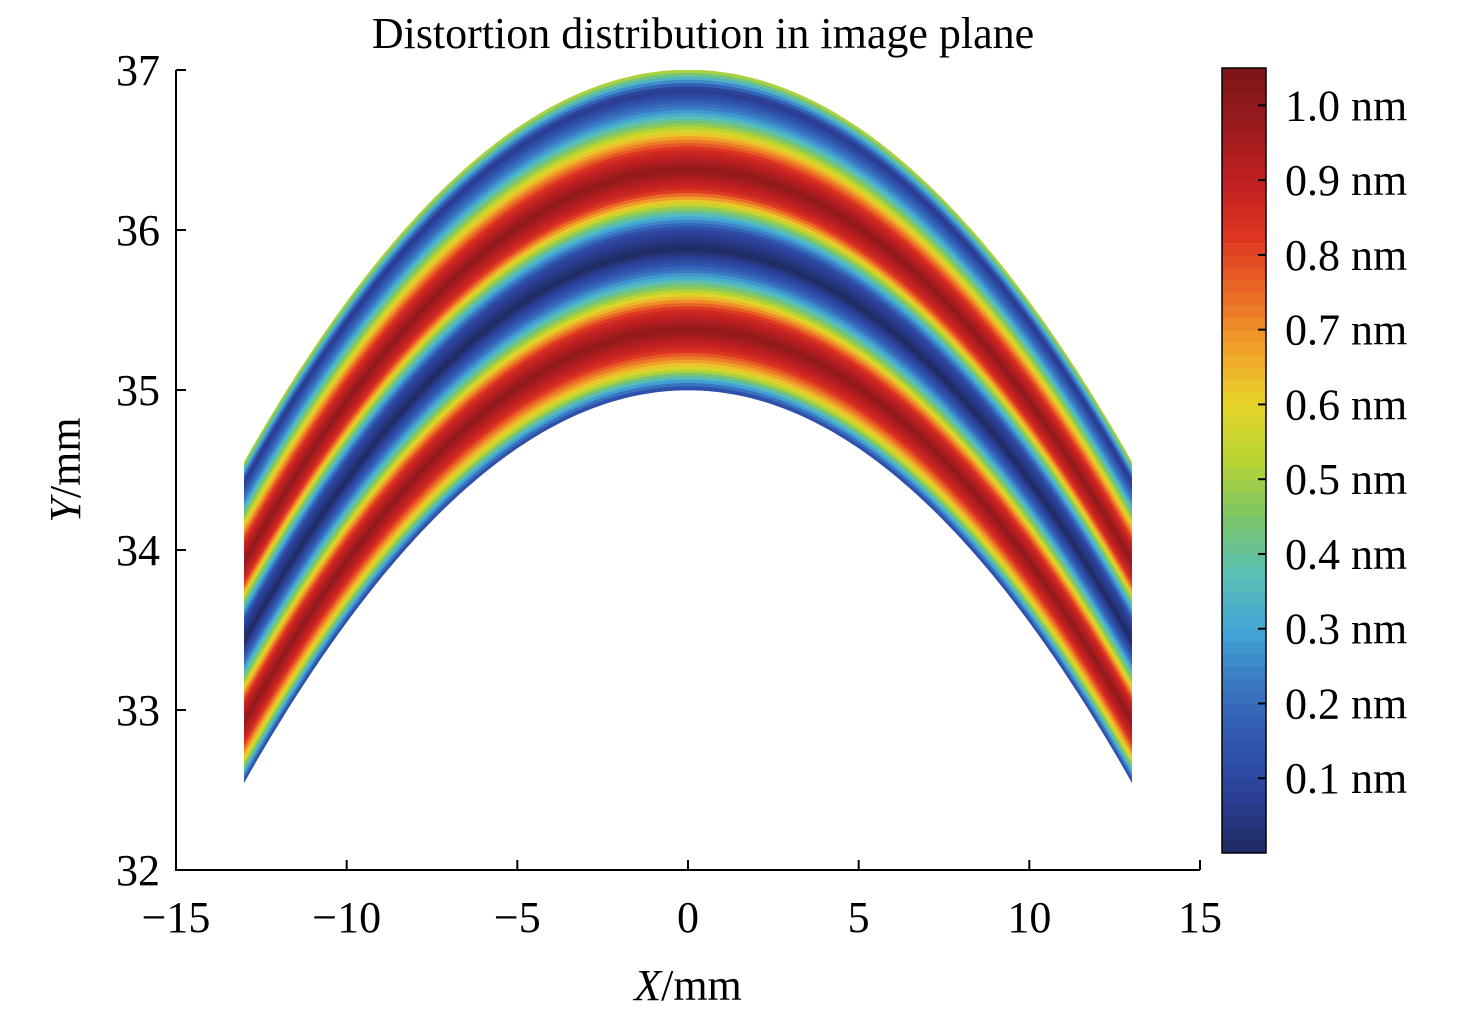 The width and height of the screenshot is (1476, 1020). Describe the element at coordinates (1346, 703) in the screenshot. I see `colorbar-tick-label: 0.2 nm` at that location.